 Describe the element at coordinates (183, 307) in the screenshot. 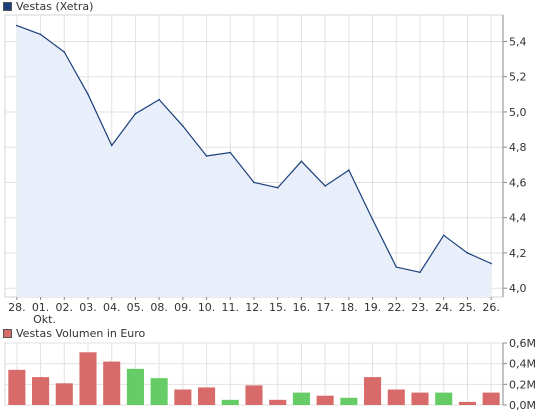

I see `price-xtick-label: 09.` at that location.